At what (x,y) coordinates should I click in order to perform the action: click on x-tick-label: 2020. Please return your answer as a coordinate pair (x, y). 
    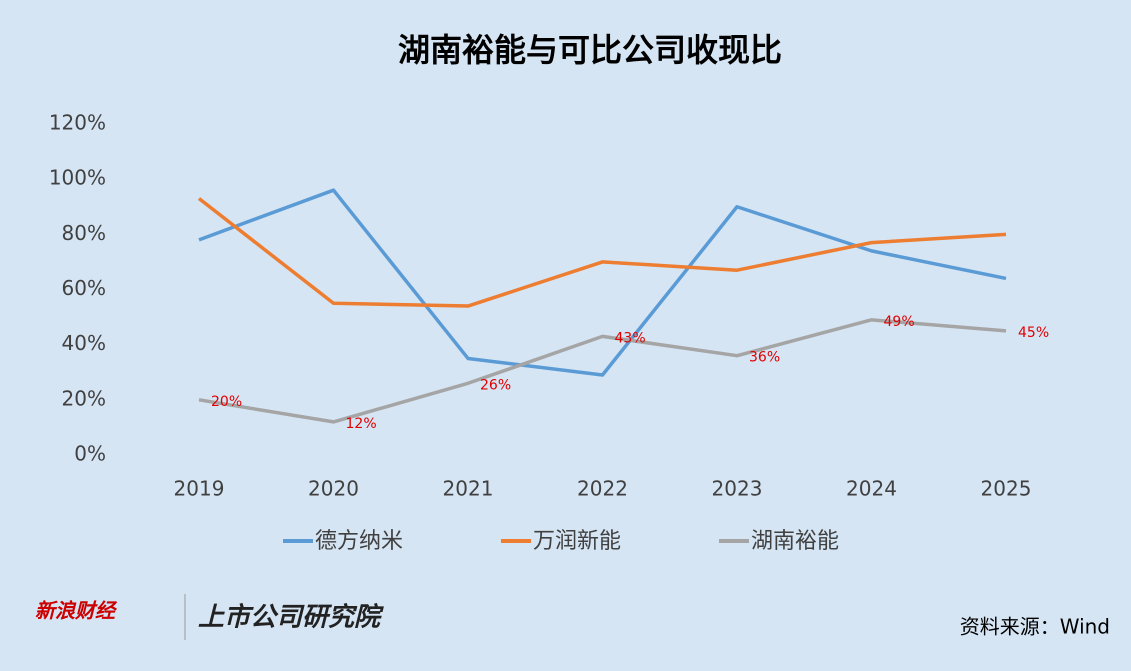
    Looking at the image, I should click on (333, 489).